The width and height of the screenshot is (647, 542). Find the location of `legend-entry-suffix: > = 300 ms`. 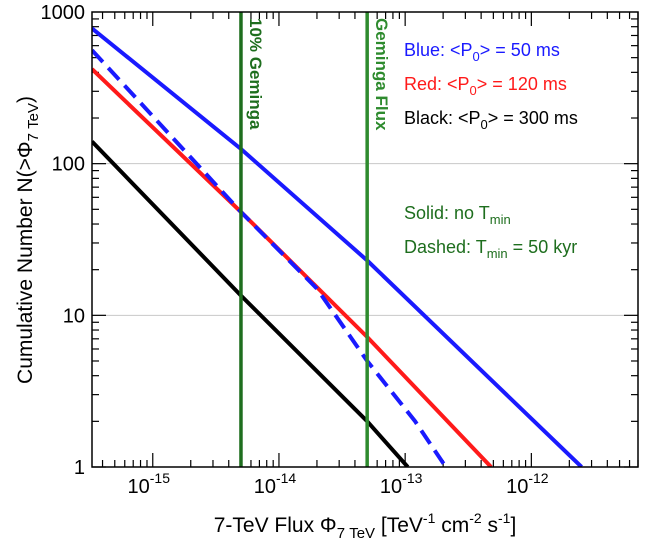

legend-entry-suffix: > = 300 ms is located at coordinates (533, 118).